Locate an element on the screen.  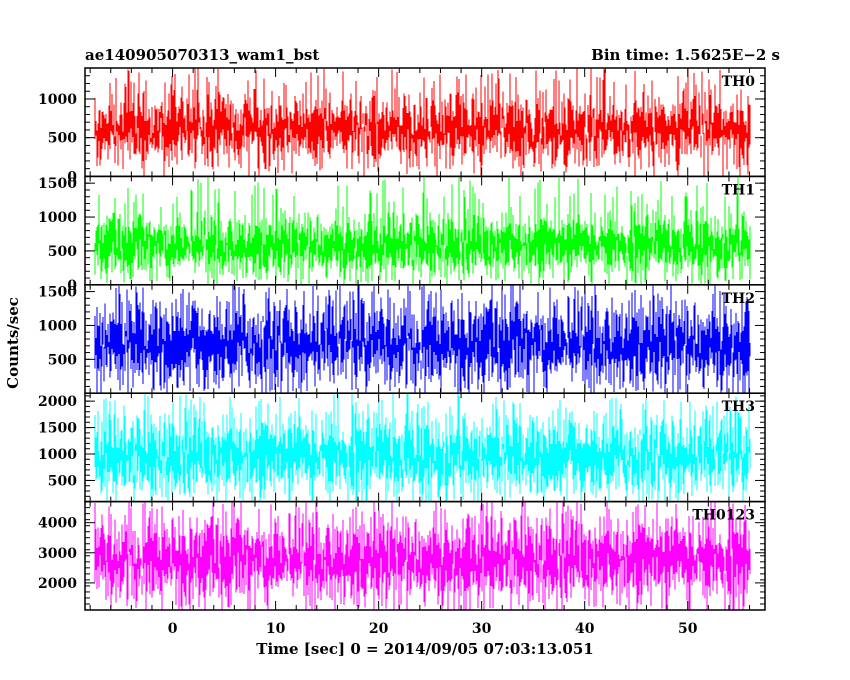
panel-label-th0123: TH0123 is located at coordinates (723, 516).